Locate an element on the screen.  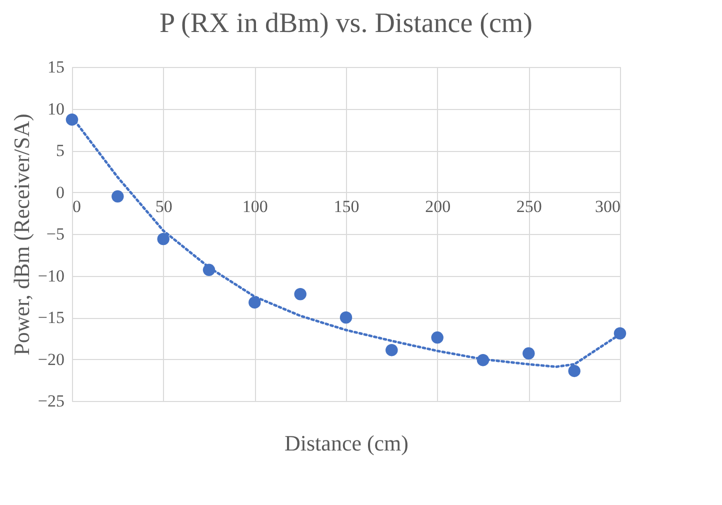
x-tick-label: 50 is located at coordinates (163, 206).